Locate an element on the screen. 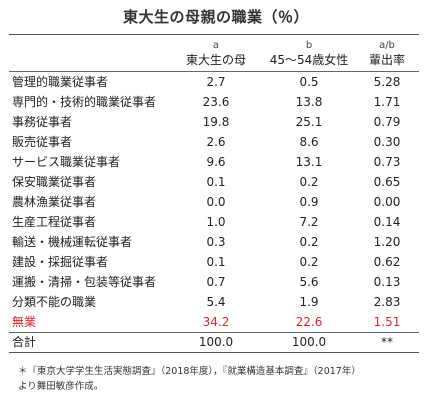 Image resolution: width=432 pixels, height=401 pixels. cell-a: 2.6 is located at coordinates (216, 142).